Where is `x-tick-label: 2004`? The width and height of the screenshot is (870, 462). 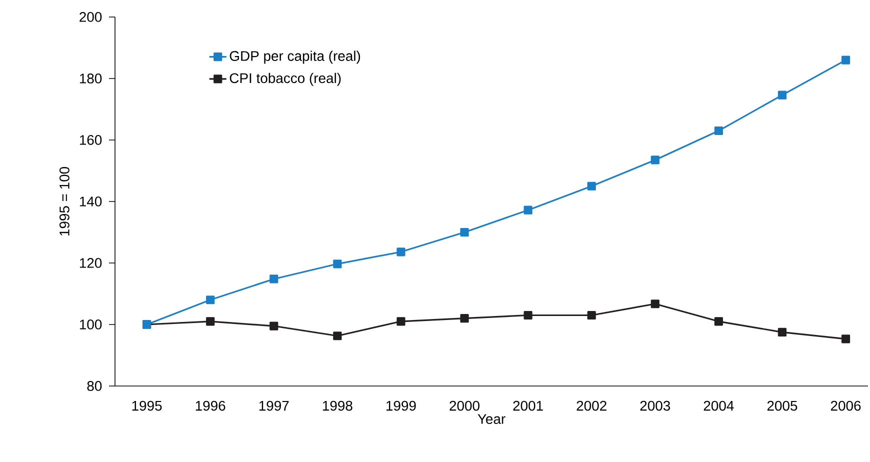 x-tick-label: 2004 is located at coordinates (719, 405).